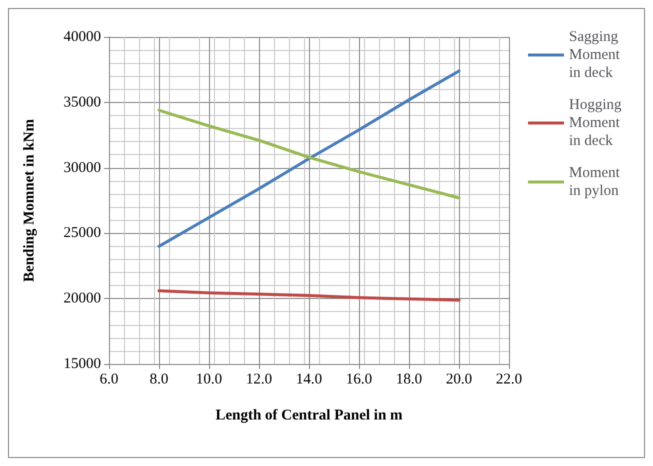 The height and width of the screenshot is (466, 653). I want to click on x-tick-label: 10.0, so click(209, 380).